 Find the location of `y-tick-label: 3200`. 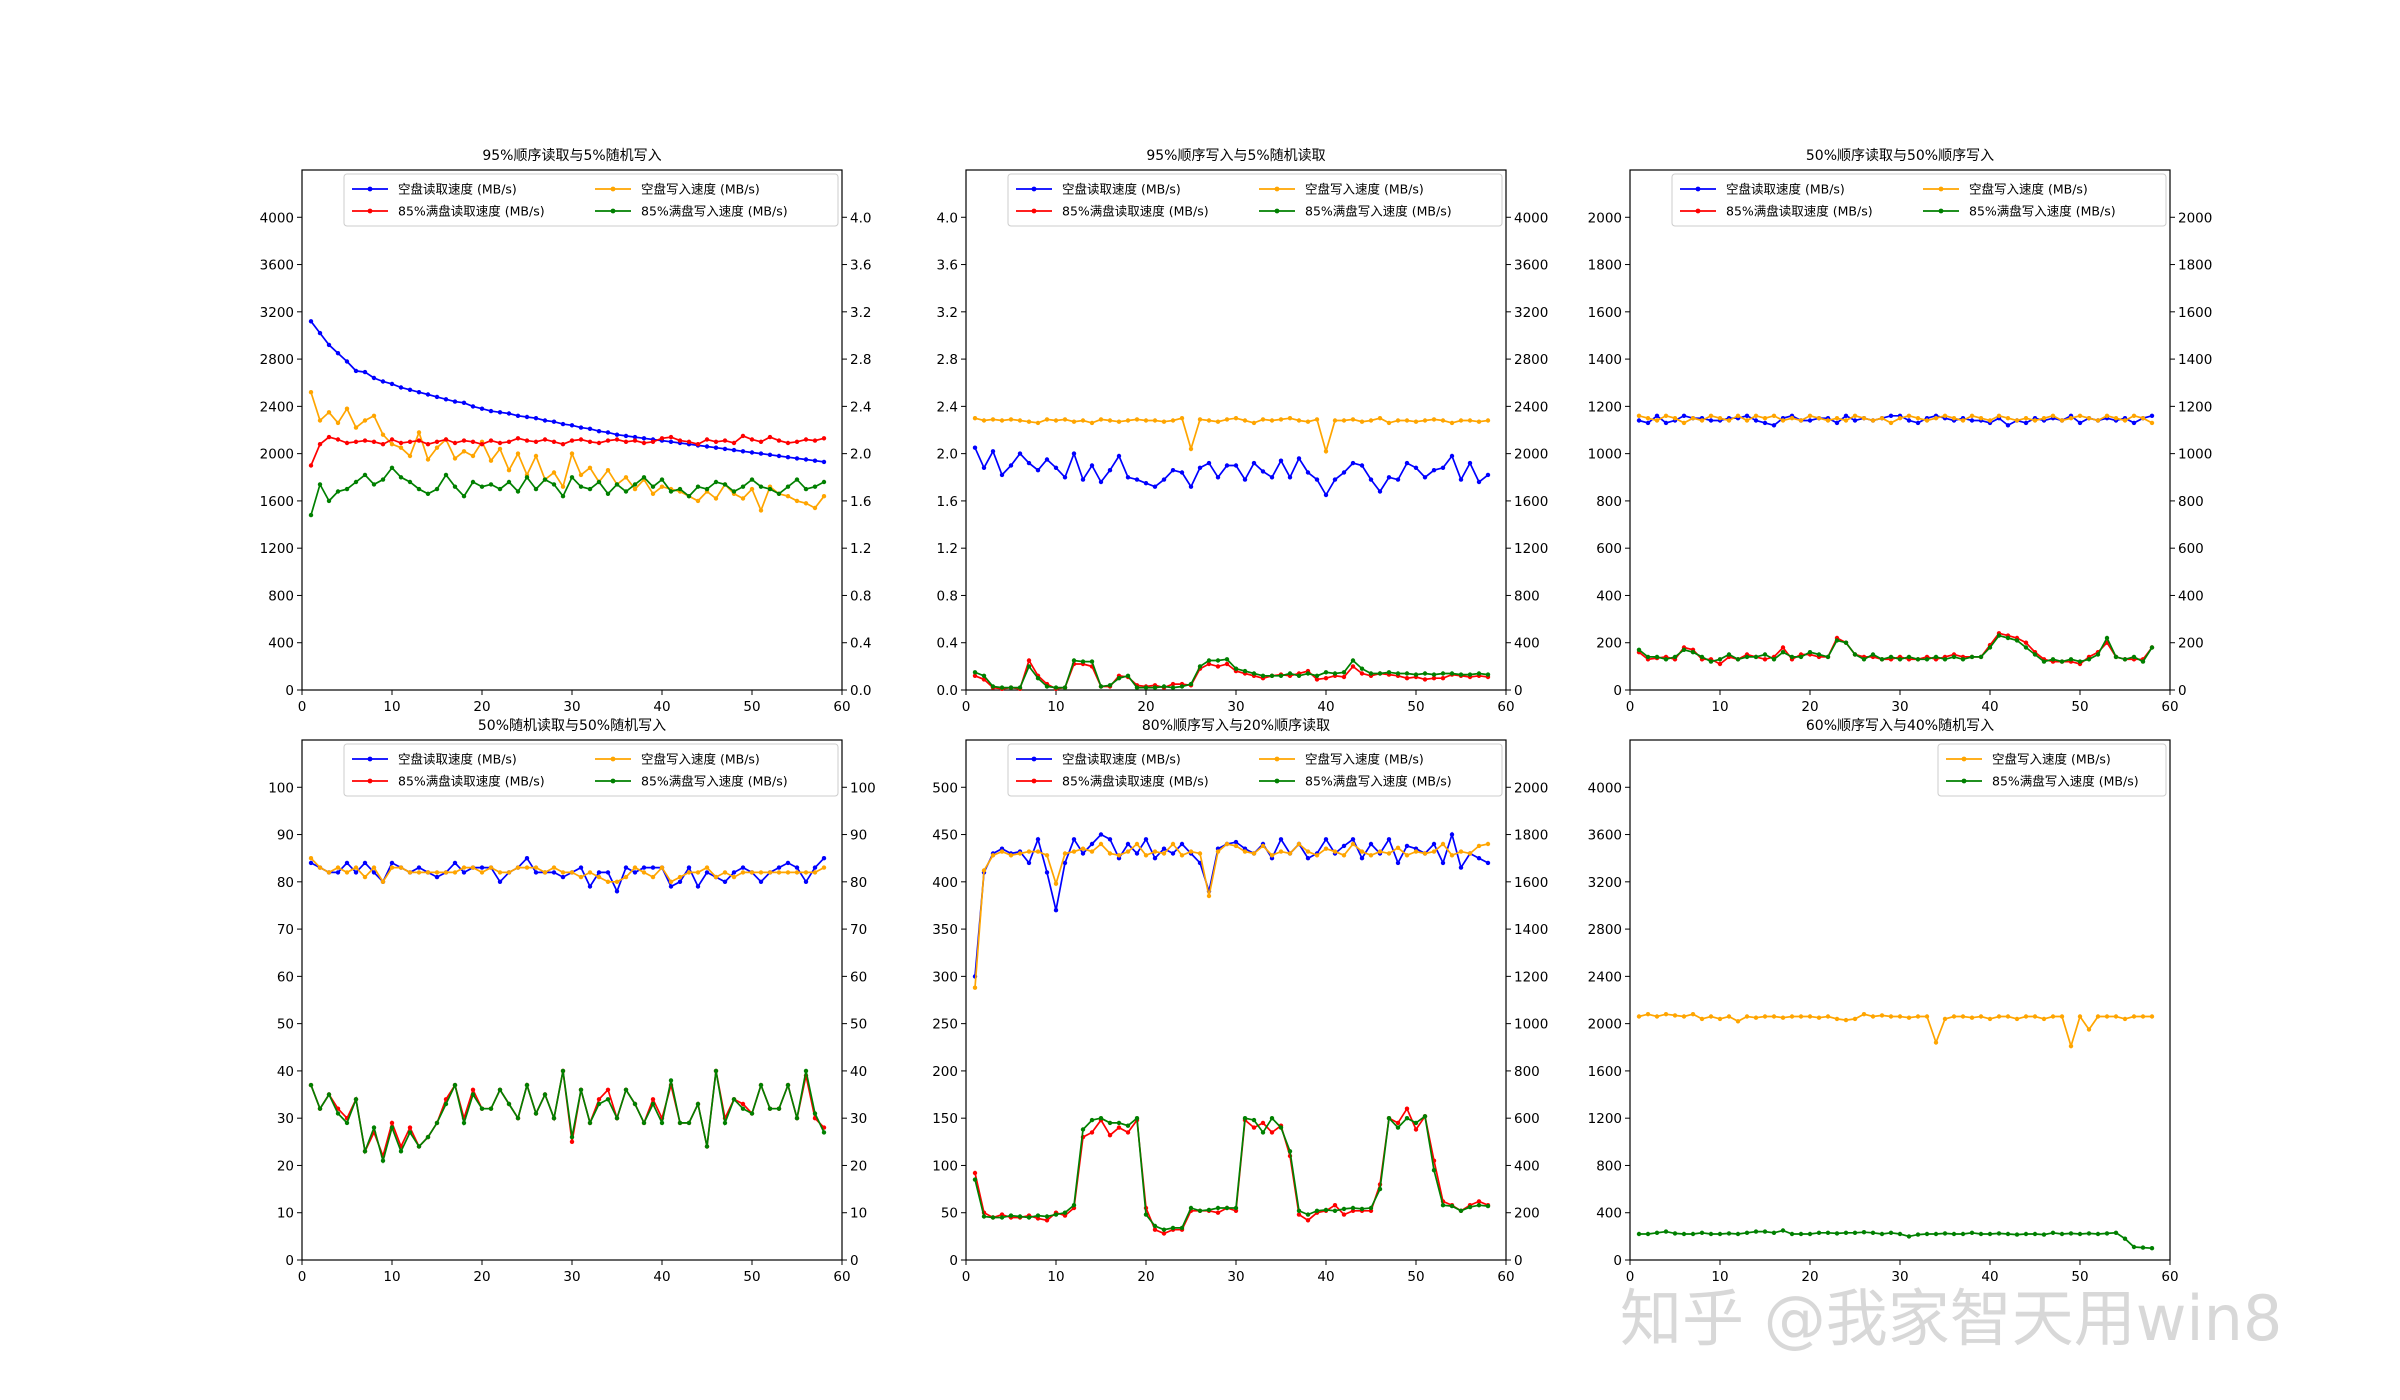

y-tick-label: 3200 is located at coordinates (1605, 883).